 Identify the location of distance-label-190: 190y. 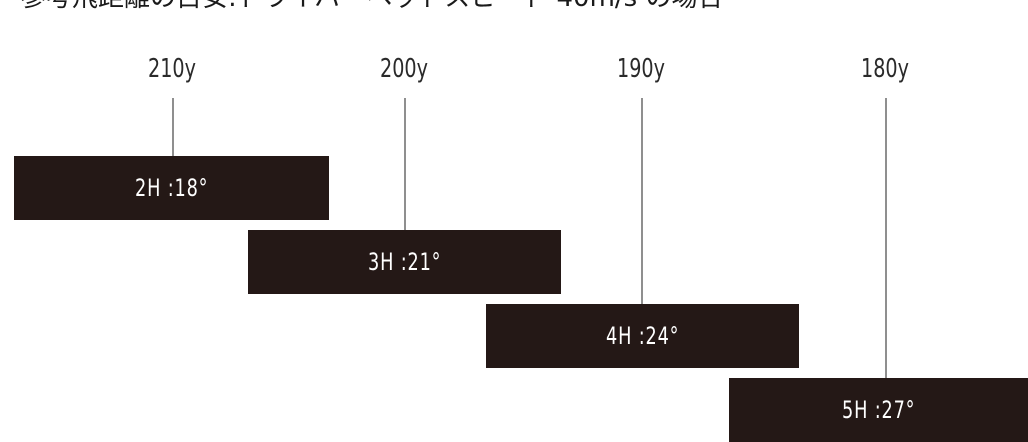
(641, 69).